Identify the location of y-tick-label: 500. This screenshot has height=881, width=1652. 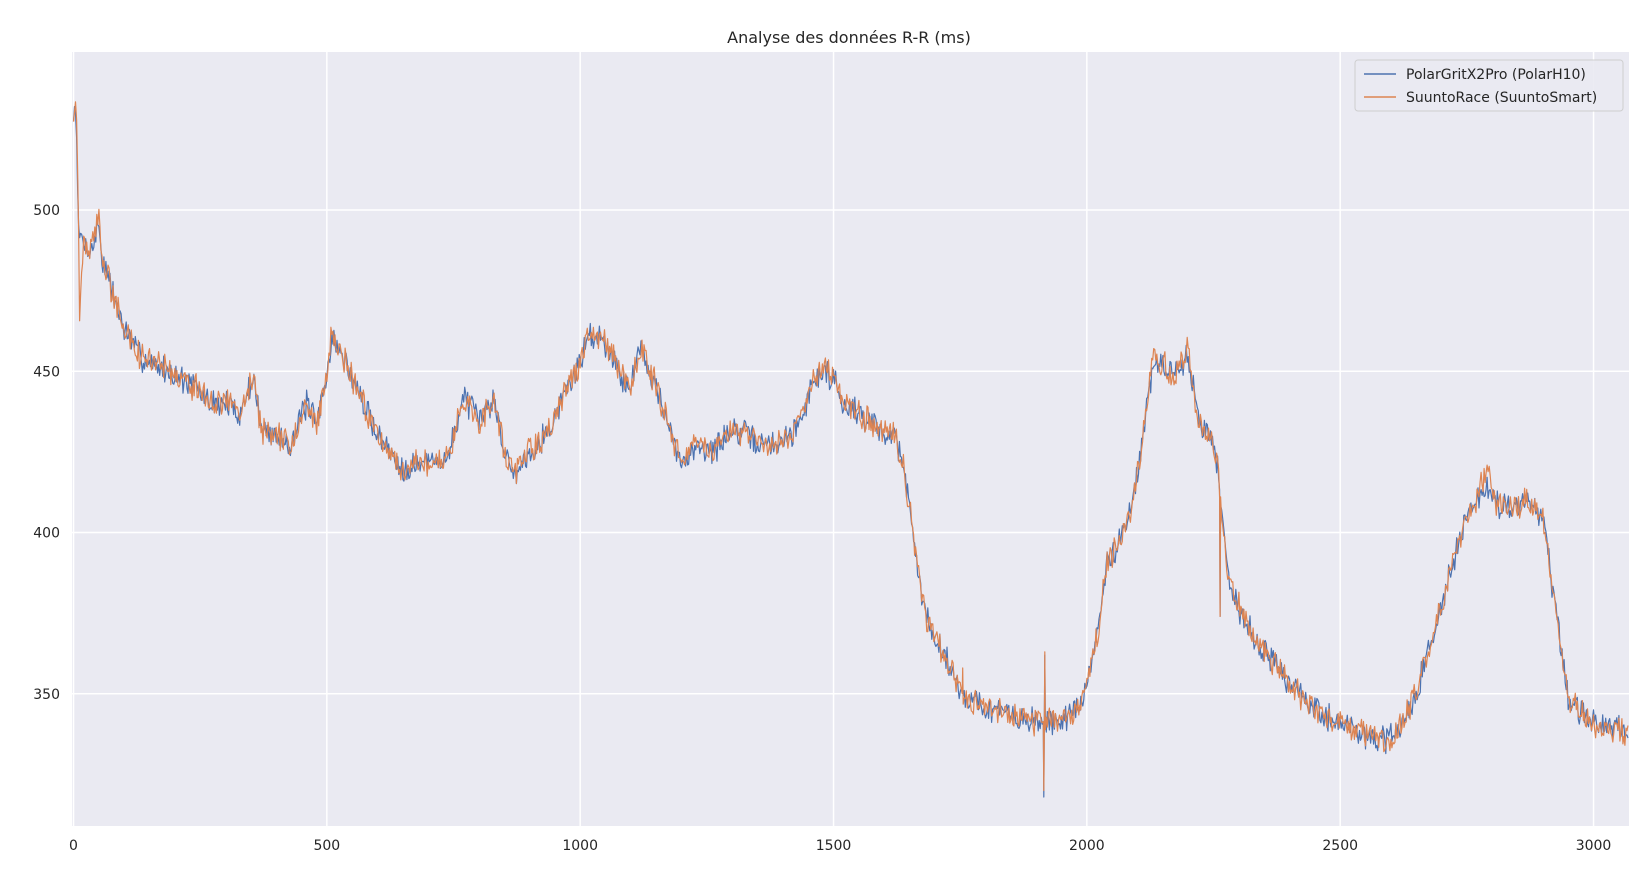
(46, 211).